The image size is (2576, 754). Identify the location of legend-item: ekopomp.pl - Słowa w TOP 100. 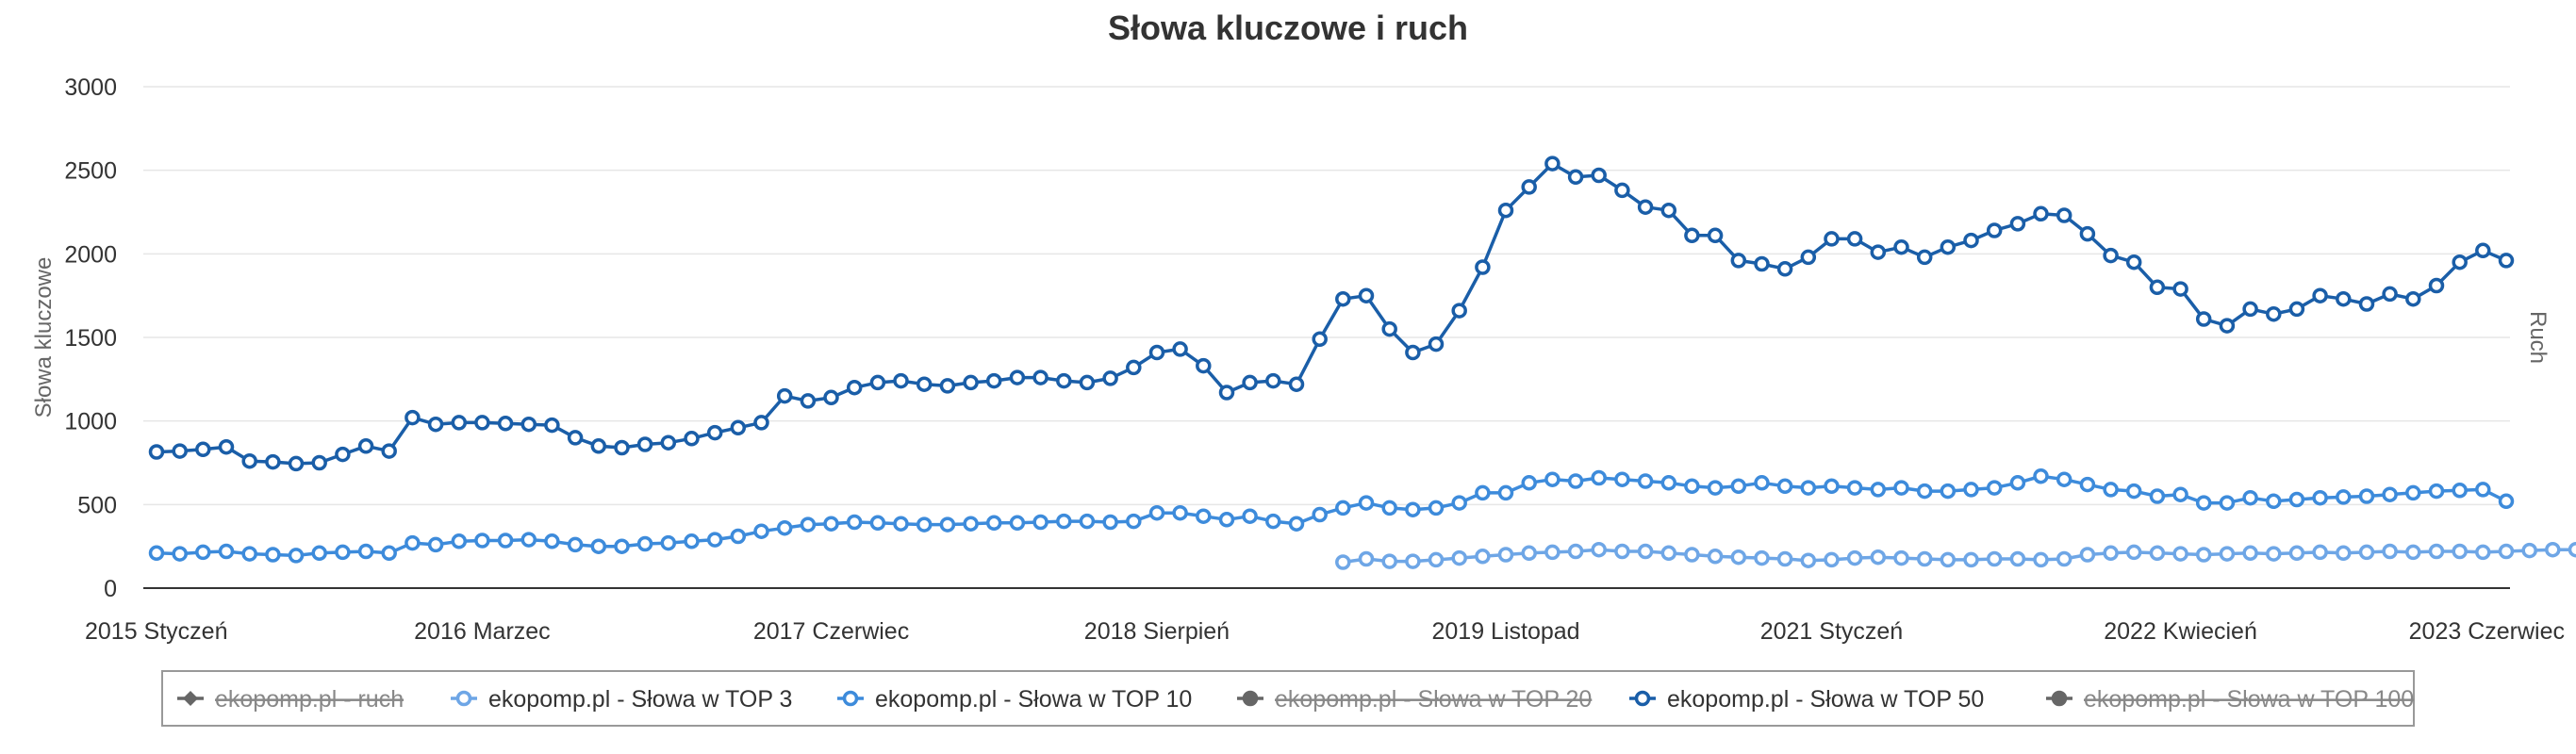
(2230, 699).